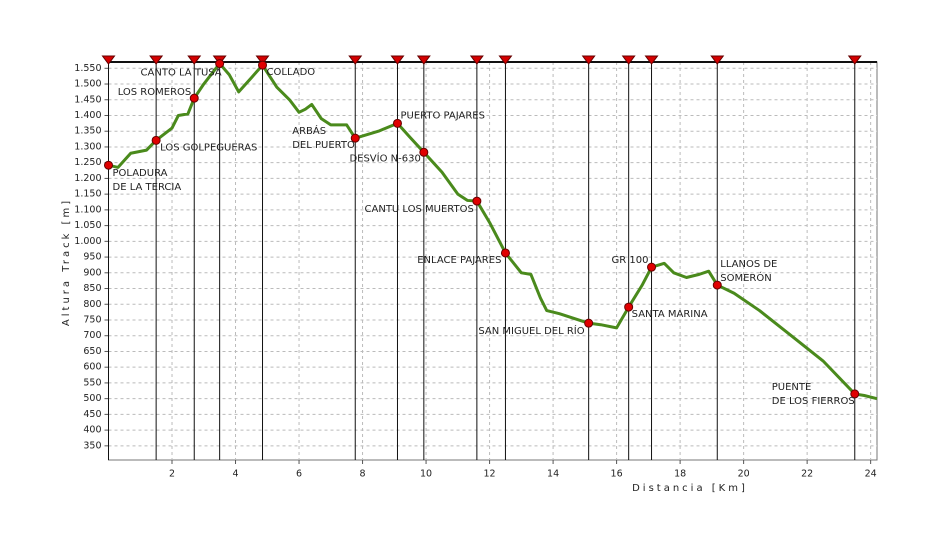  What do you see at coordinates (690, 488) in the screenshot?
I see `x-axis-title: Distancia [Km]` at bounding box center [690, 488].